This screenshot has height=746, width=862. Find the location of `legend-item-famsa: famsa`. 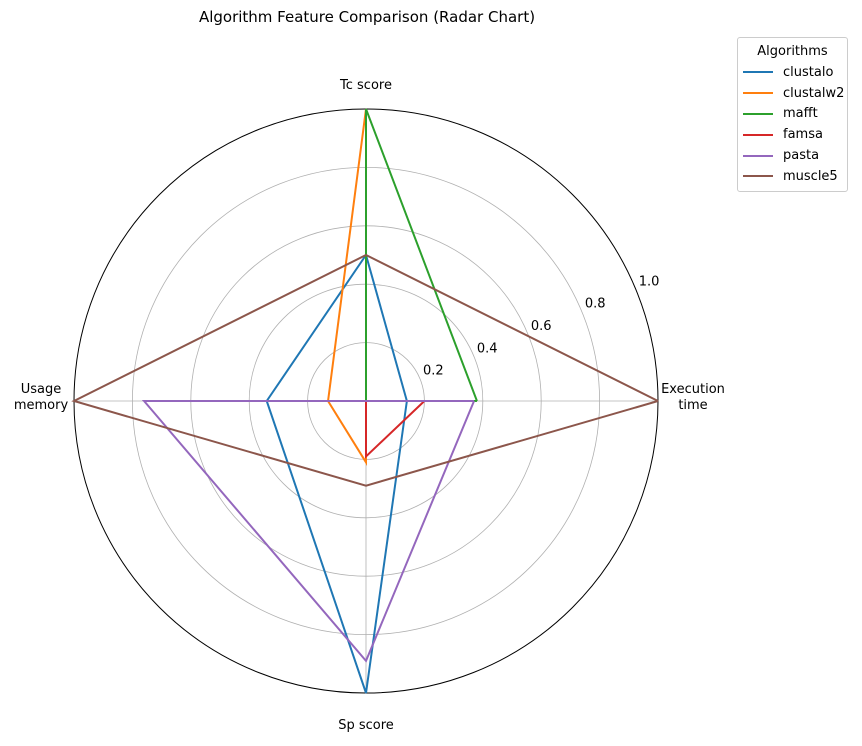

legend-item-famsa: famsa is located at coordinates (792, 134).